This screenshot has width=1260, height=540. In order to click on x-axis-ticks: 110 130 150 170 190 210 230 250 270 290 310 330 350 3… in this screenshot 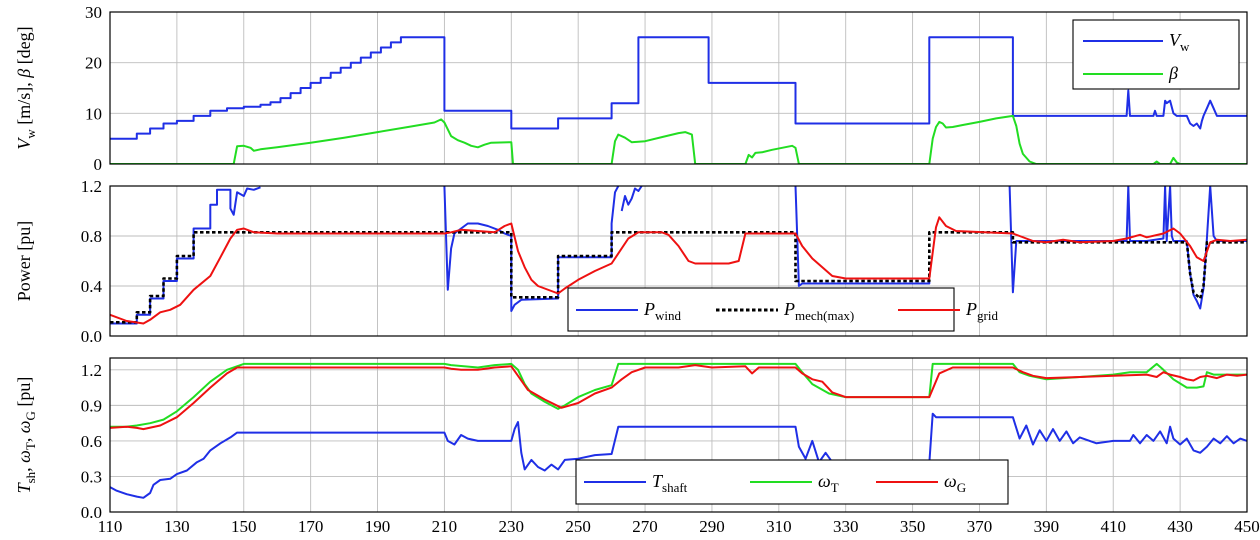, I will do `click(679, 526)`.